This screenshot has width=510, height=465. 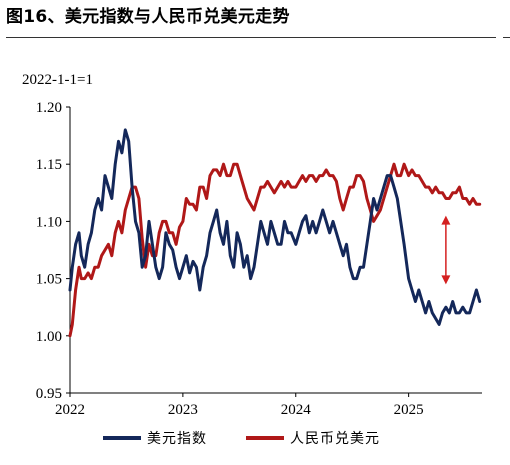 What do you see at coordinates (506, 37) in the screenshot?
I see `title-divider-end` at bounding box center [506, 37].